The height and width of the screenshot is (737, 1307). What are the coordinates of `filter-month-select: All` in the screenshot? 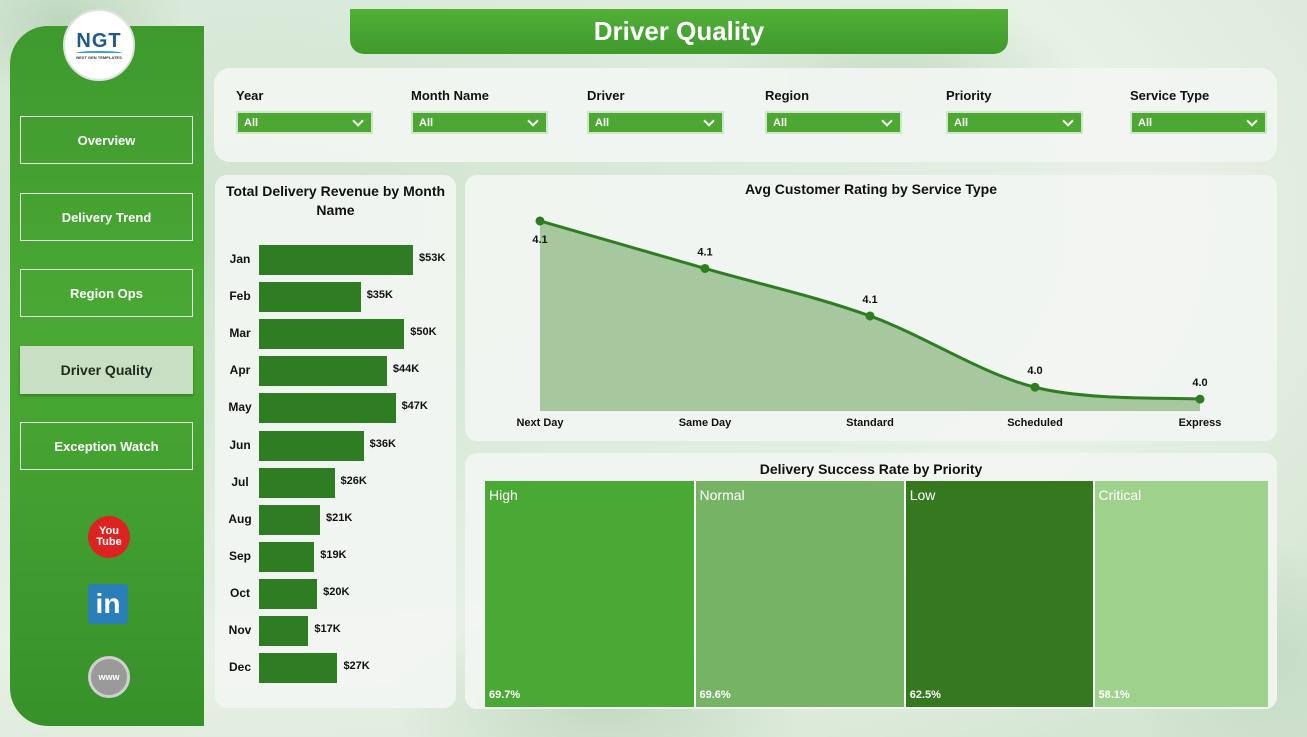 It's located at (479, 122).